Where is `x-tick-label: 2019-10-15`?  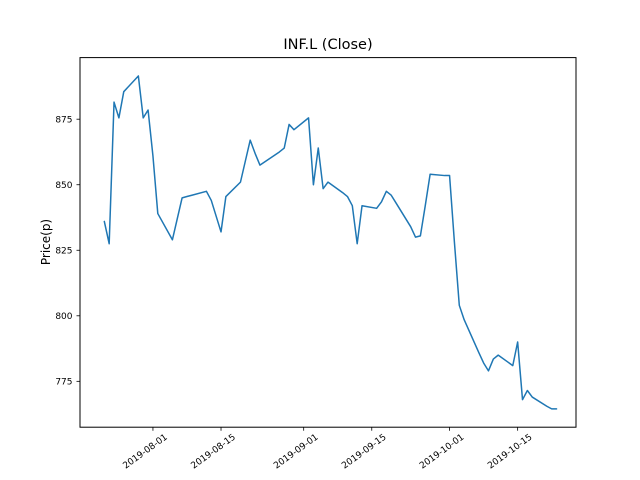
x-tick-label: 2019-10-15 is located at coordinates (510, 452).